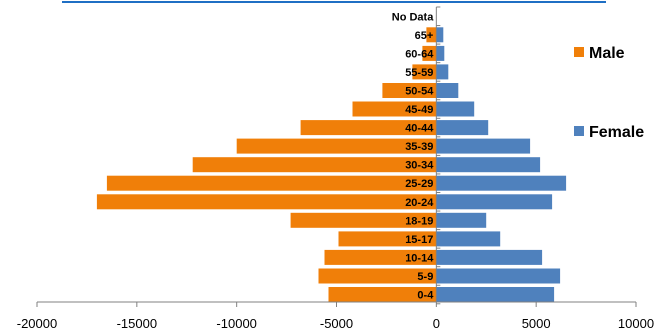  I want to click on legend-label: Male, so click(607, 53).